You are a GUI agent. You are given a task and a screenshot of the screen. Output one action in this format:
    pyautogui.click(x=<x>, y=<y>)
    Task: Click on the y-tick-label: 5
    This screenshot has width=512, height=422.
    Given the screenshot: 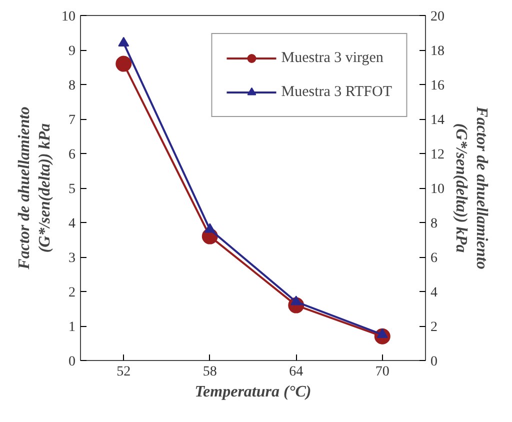 What is the action you would take?
    pyautogui.click(x=72, y=189)
    